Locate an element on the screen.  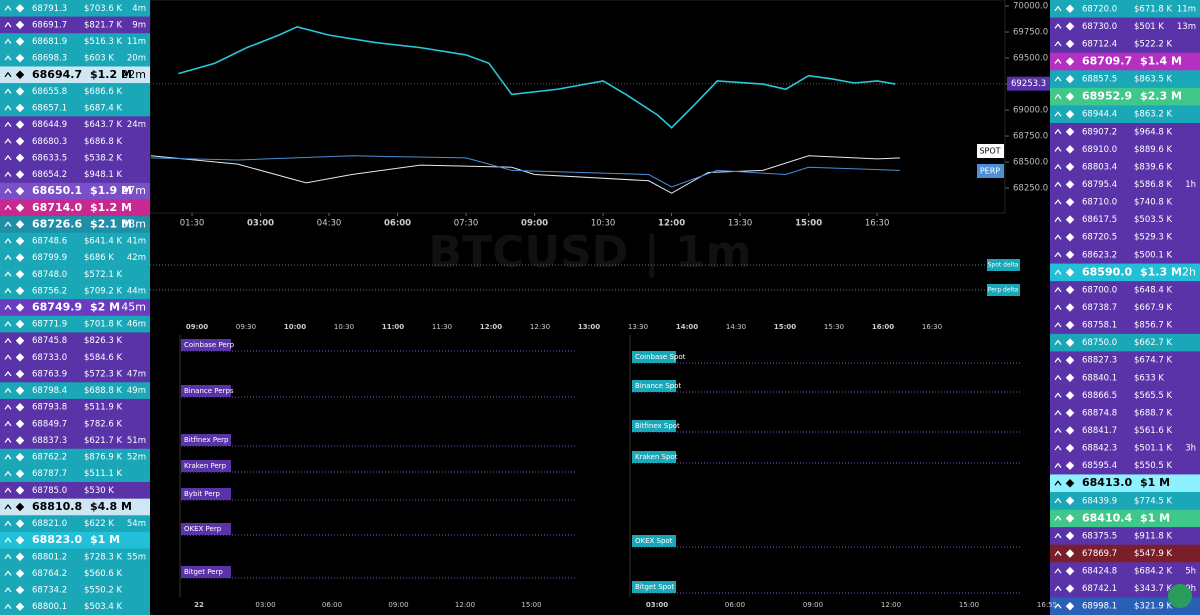
trade-size: $662.7 K is located at coordinates (1153, 343).